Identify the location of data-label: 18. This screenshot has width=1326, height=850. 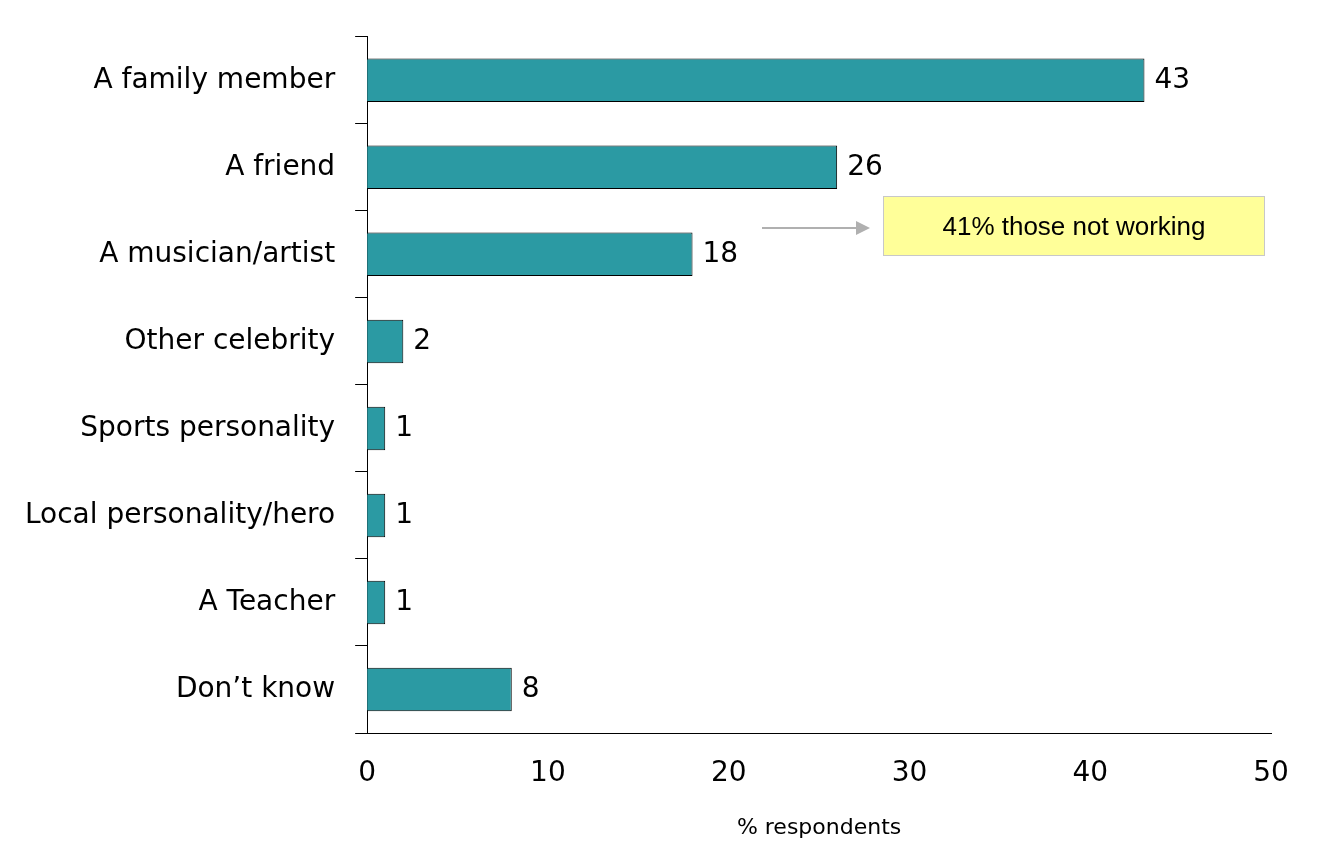
(720, 252).